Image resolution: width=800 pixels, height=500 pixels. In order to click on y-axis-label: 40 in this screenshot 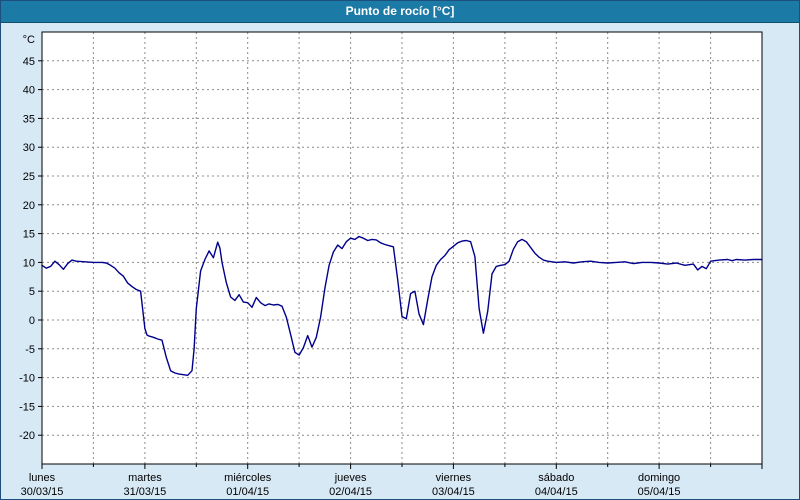, I will do `click(29, 91)`.